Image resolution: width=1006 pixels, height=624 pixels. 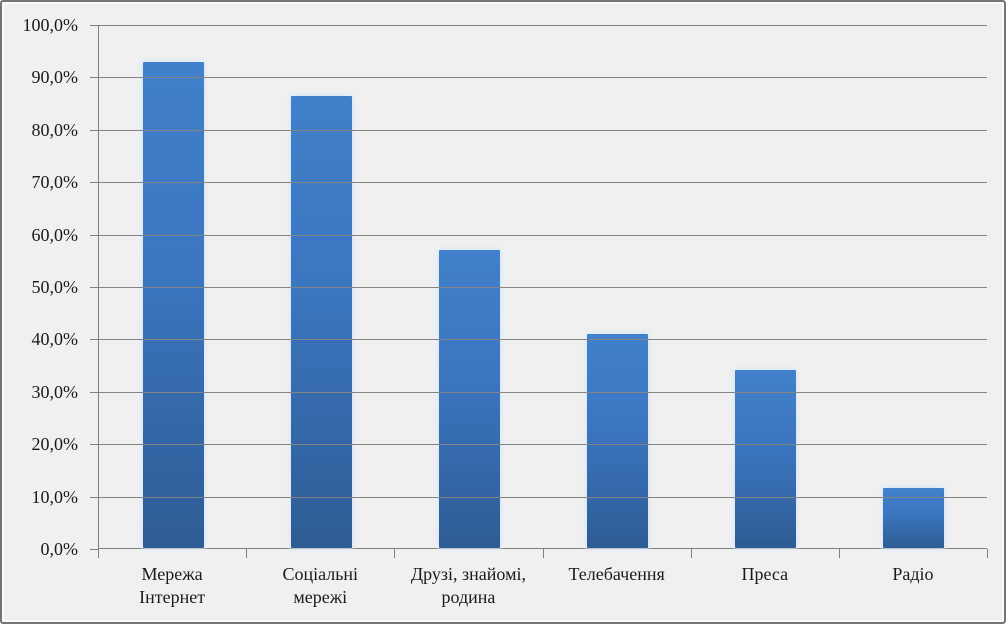 What do you see at coordinates (59, 549) in the screenshot?
I see `y-axis-tick-label: 0,0%` at bounding box center [59, 549].